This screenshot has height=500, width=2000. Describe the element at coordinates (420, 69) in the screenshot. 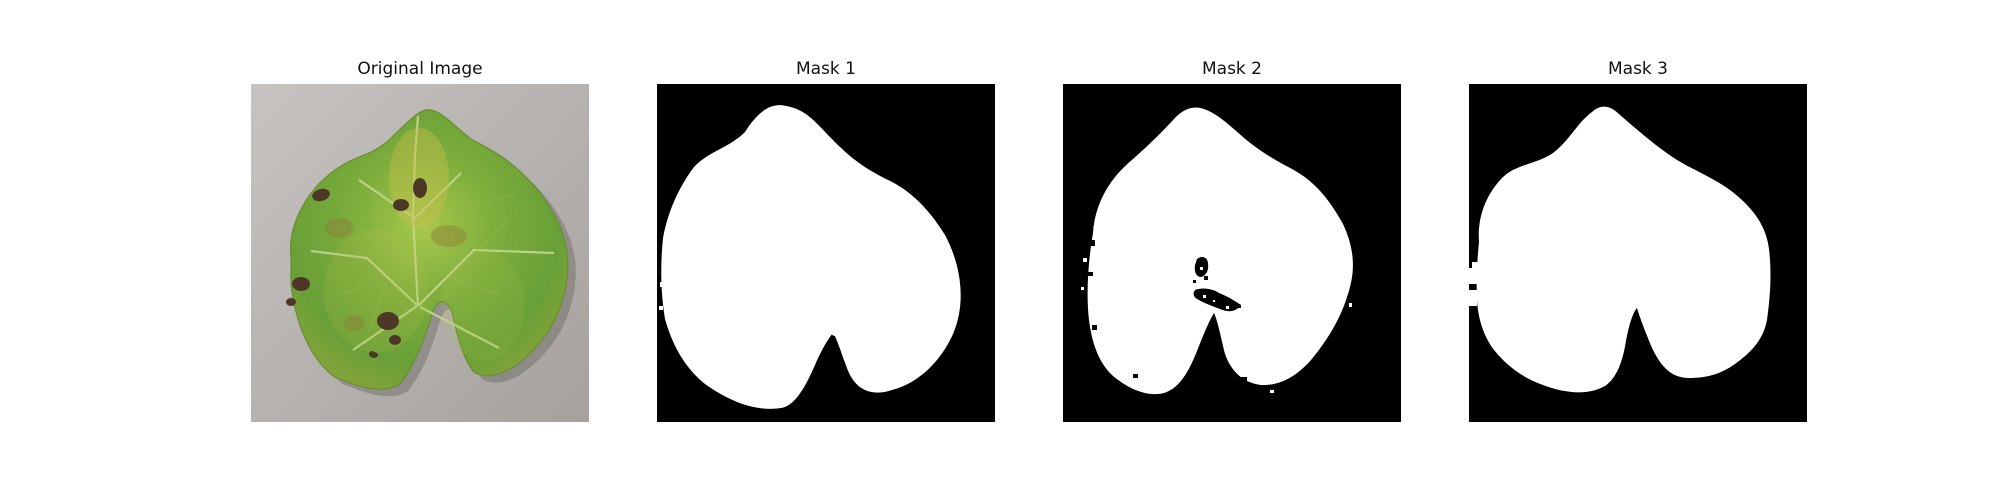

I see `original-image-title: Original Image` at that location.